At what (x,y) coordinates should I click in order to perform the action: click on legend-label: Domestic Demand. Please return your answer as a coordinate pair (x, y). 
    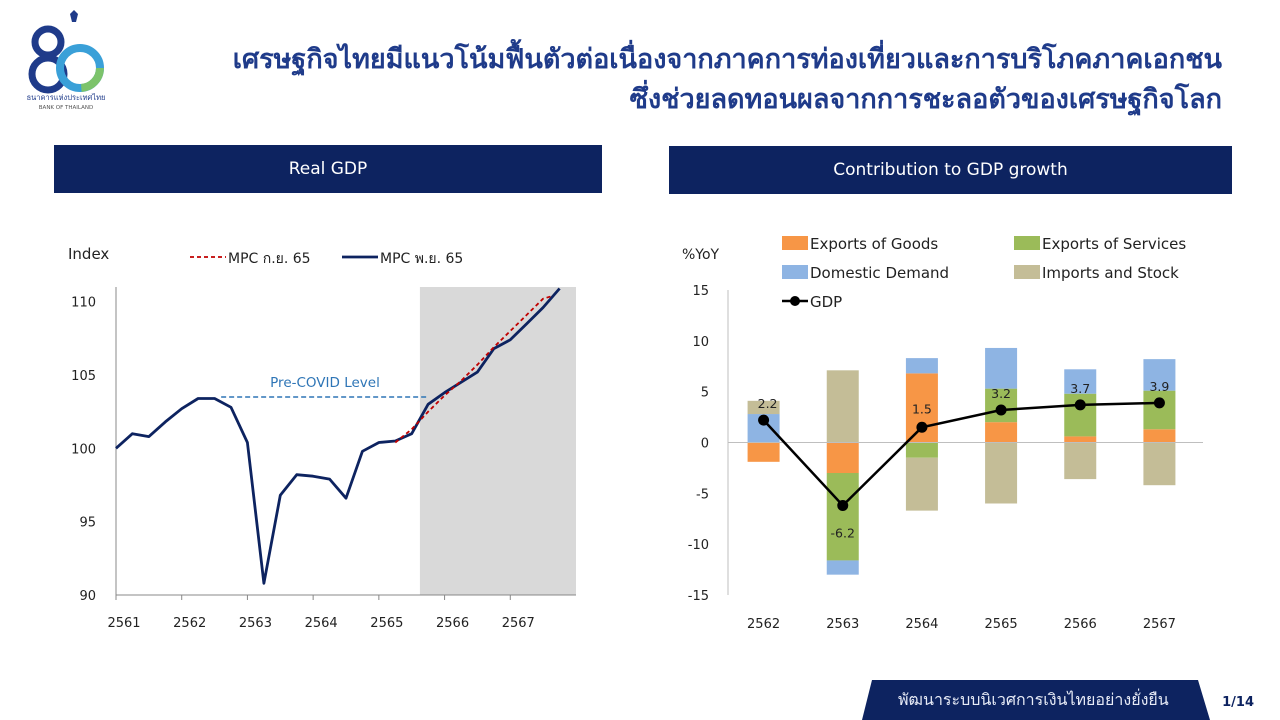
    Looking at the image, I should click on (879, 273).